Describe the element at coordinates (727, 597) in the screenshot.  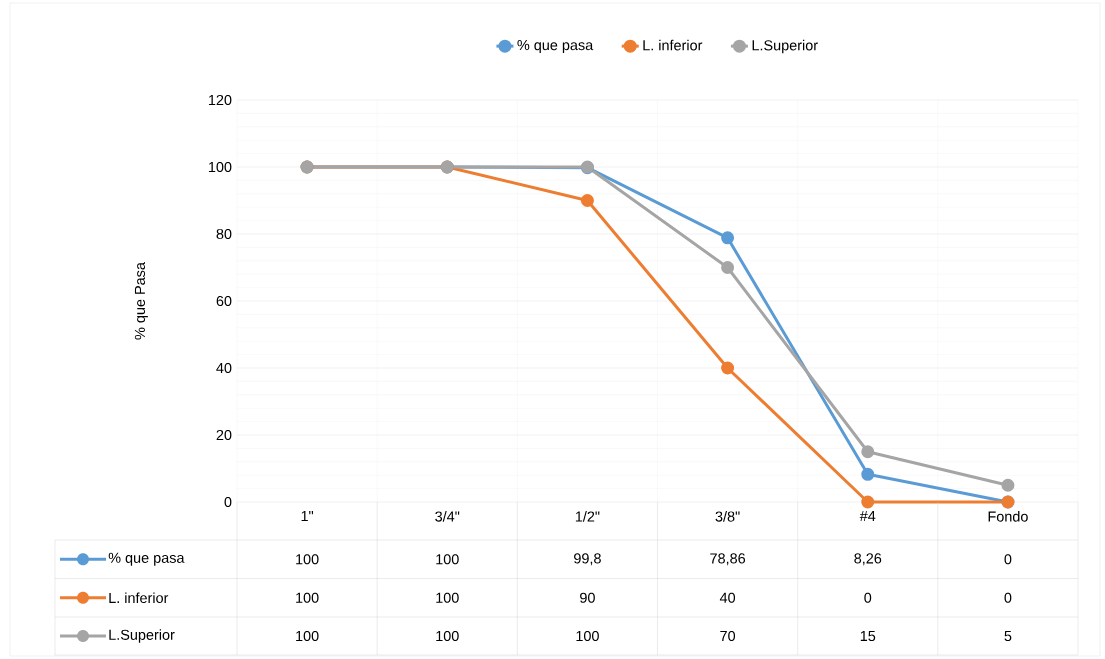
I see `data-label: 40` at that location.